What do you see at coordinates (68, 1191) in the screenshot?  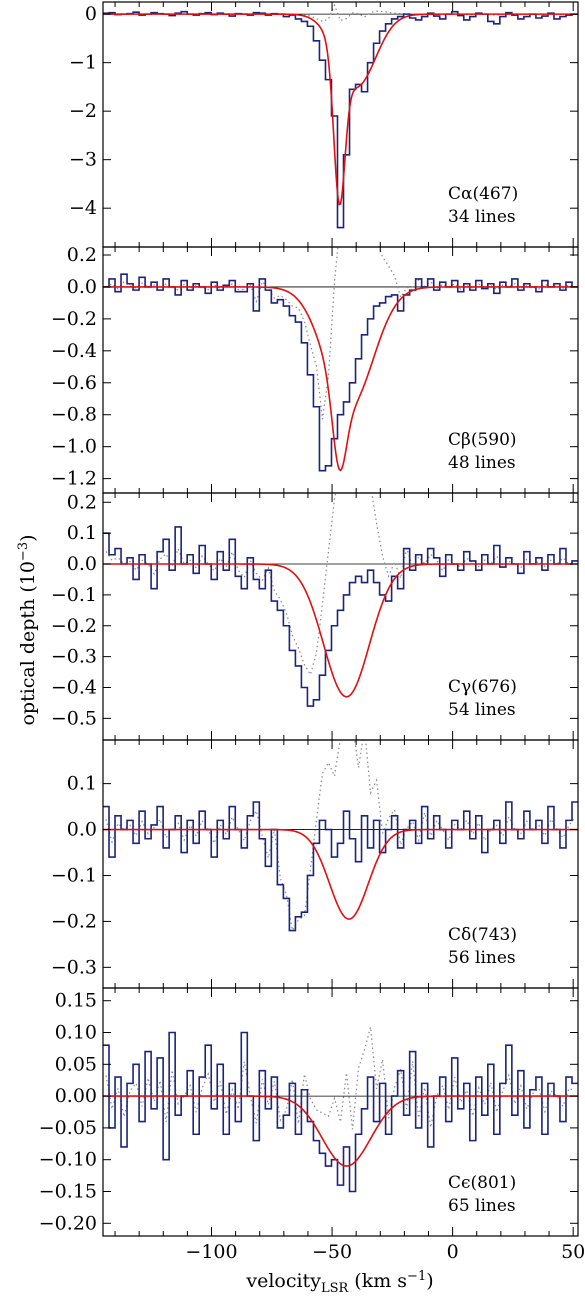 I see `y-tick-label: −0.15` at bounding box center [68, 1191].